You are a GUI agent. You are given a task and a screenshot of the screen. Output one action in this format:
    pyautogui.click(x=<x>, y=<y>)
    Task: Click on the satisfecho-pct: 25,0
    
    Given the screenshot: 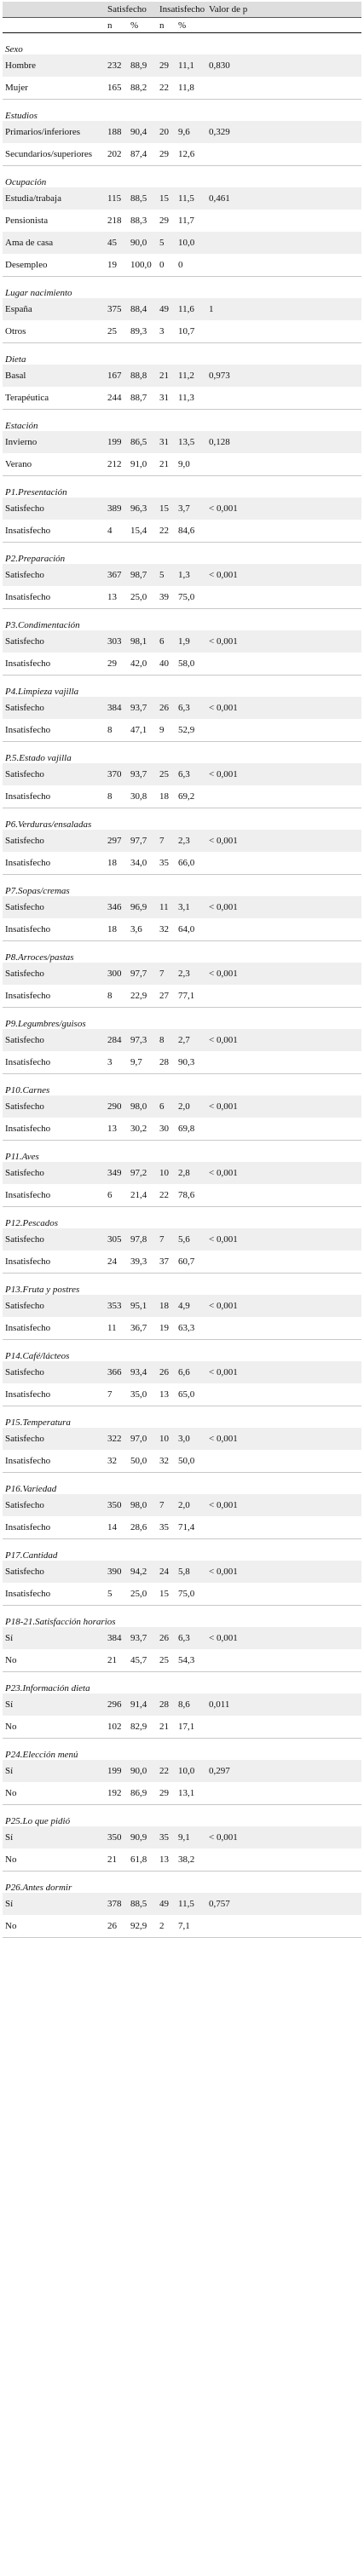 What is the action you would take?
    pyautogui.click(x=143, y=598)
    